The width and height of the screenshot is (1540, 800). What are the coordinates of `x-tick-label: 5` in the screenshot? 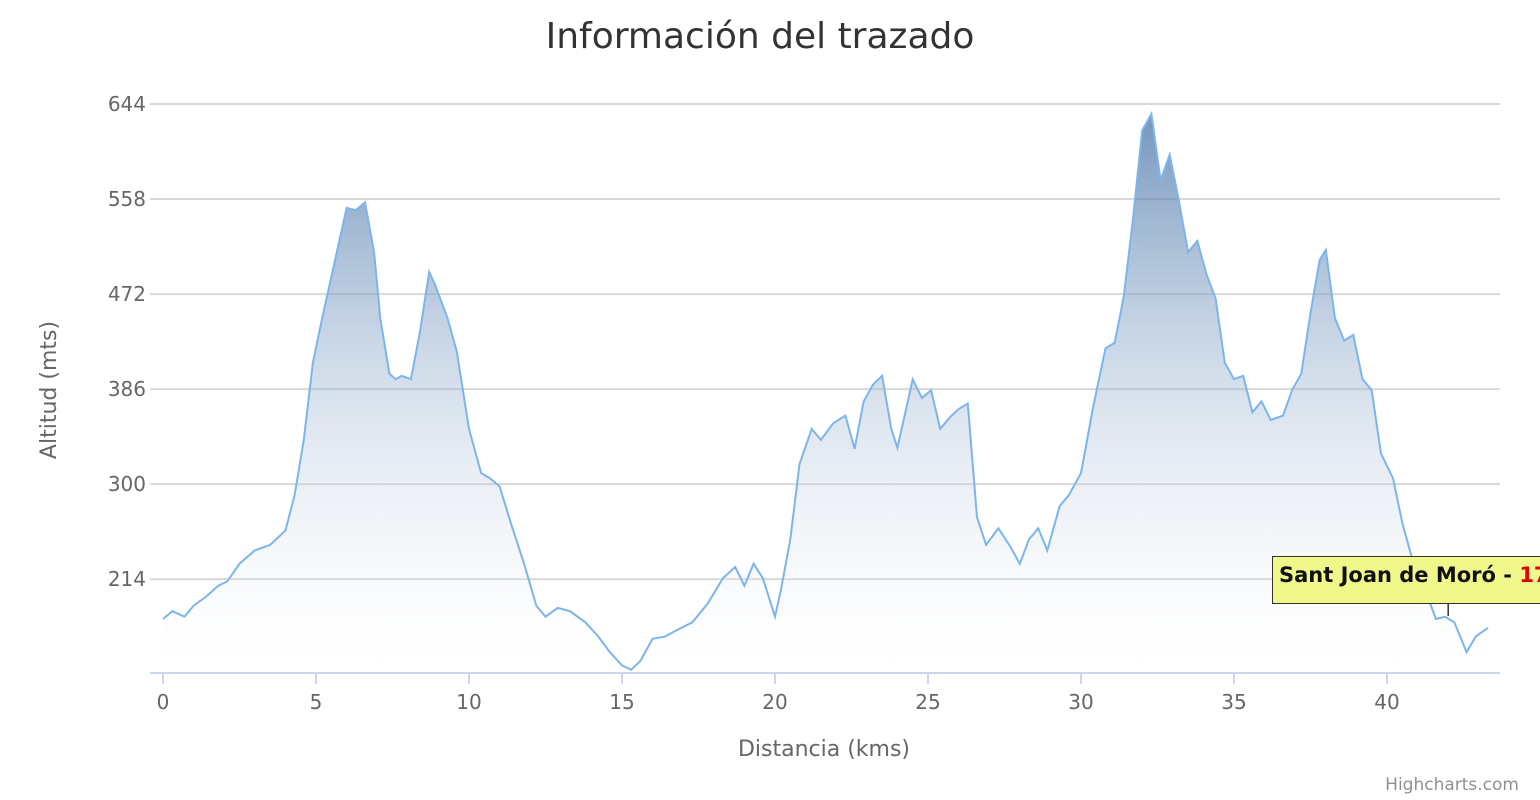 It's located at (316, 702).